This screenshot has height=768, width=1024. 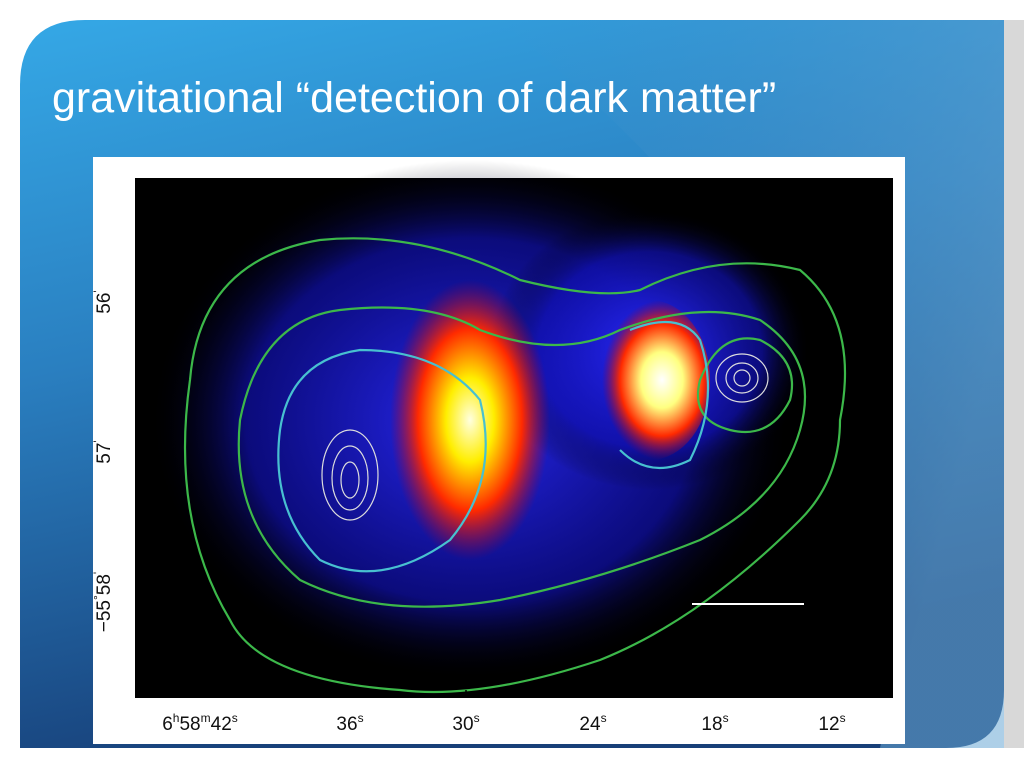 I want to click on label-part: 24, so click(x=590, y=724).